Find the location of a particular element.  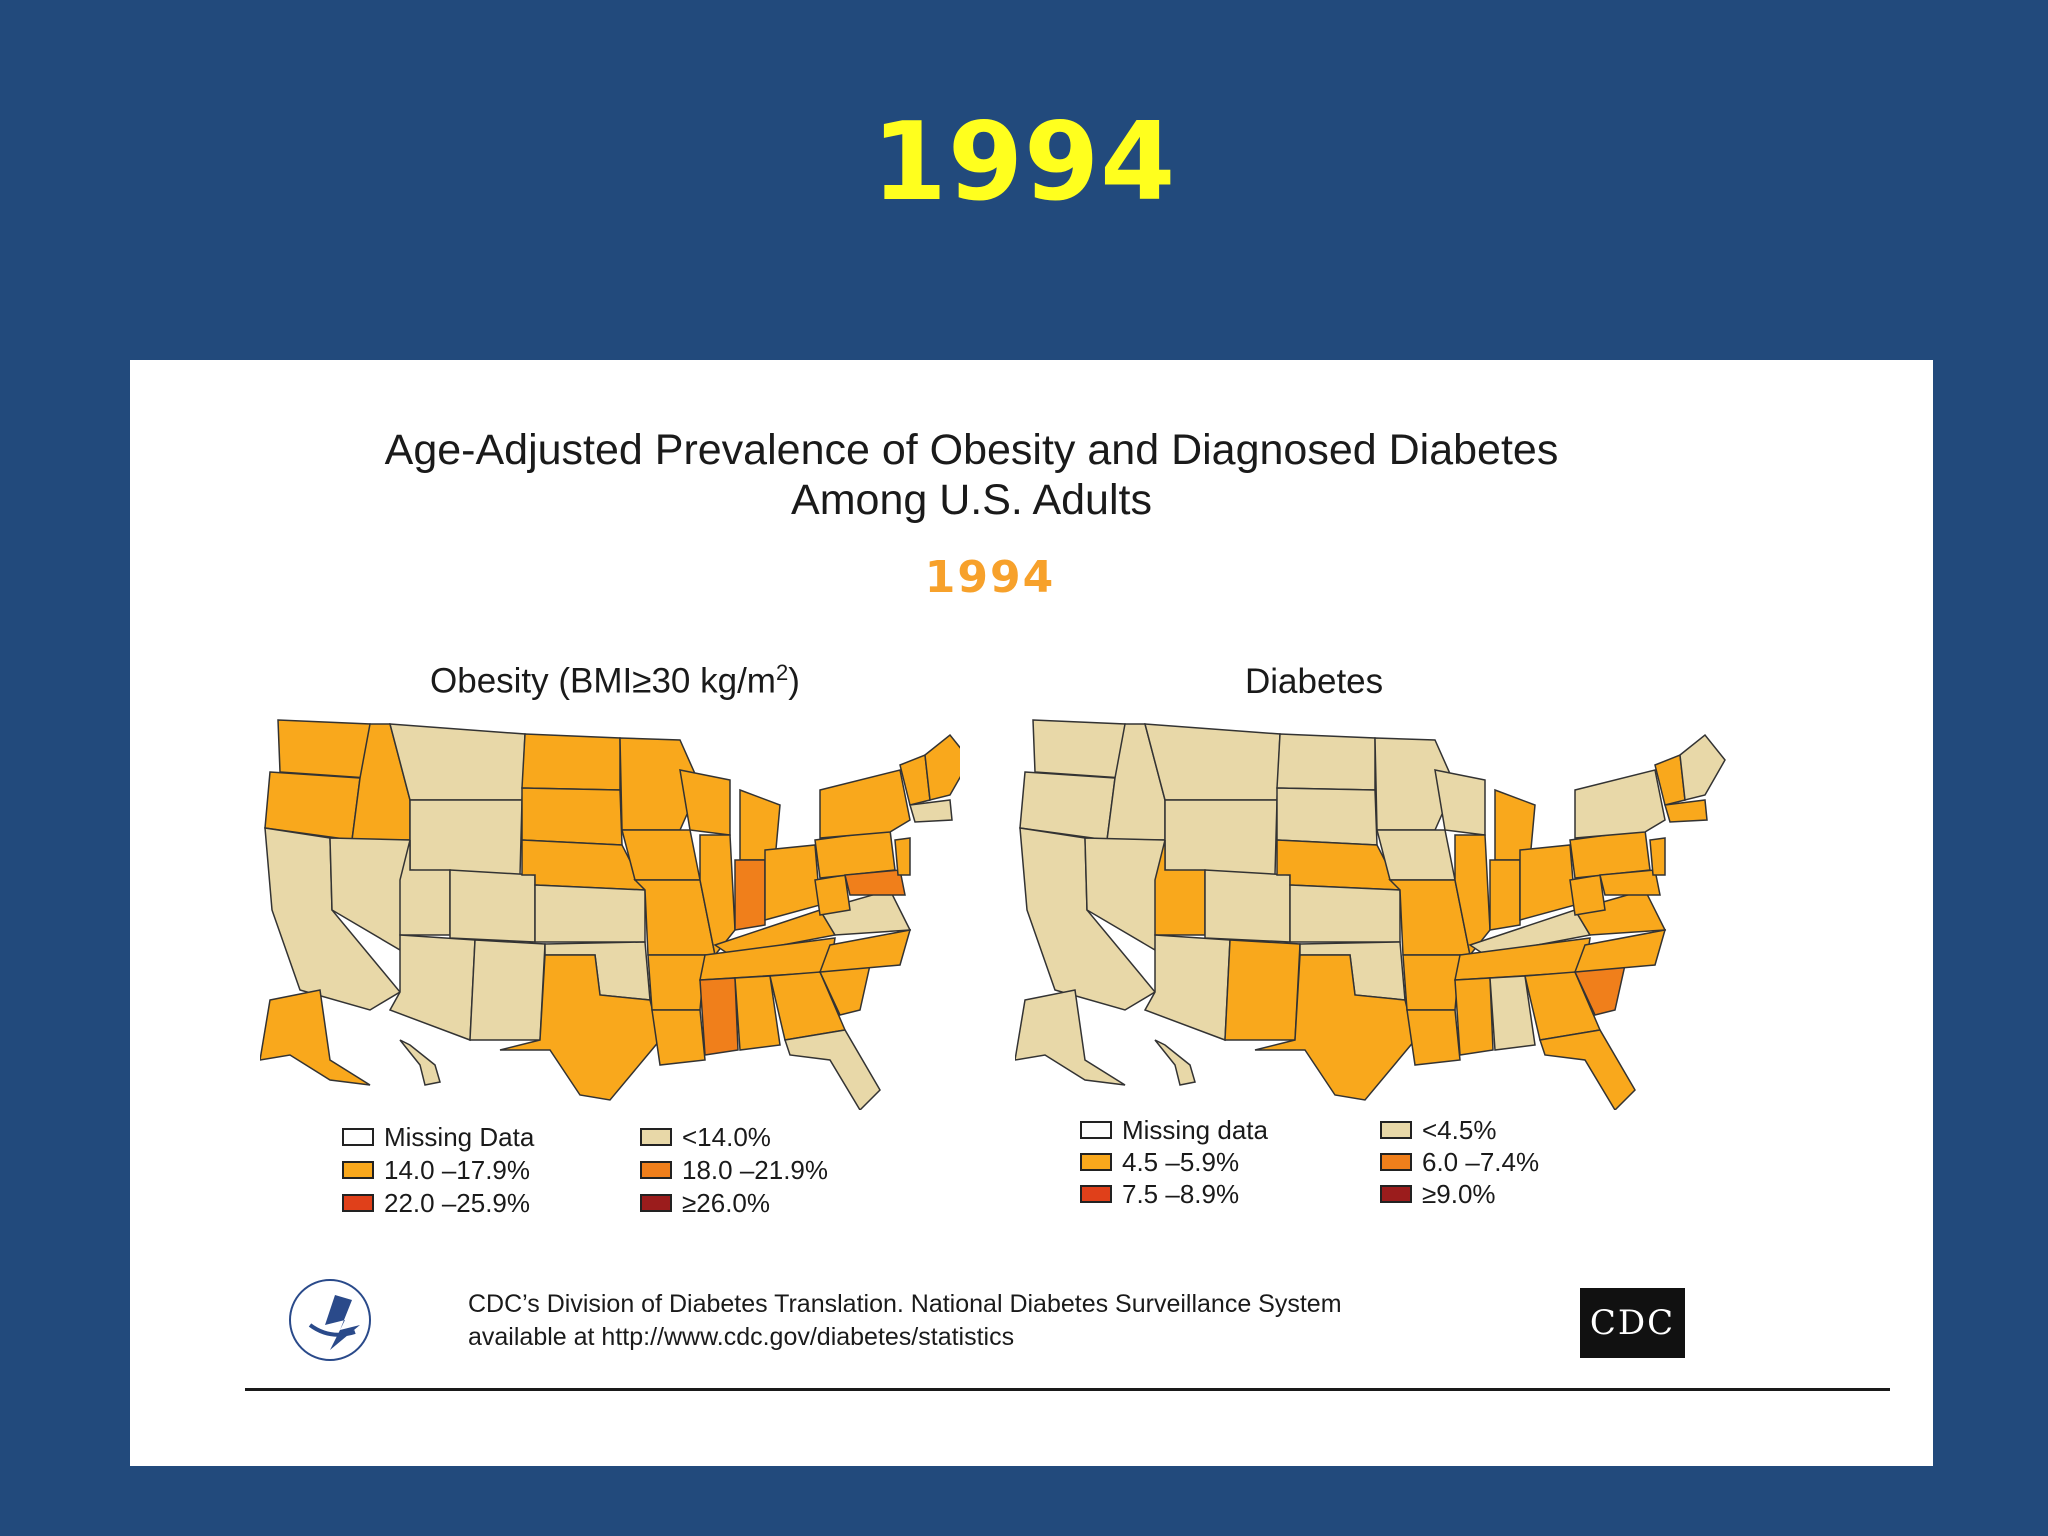

state-md is located at coordinates (1630, 882).